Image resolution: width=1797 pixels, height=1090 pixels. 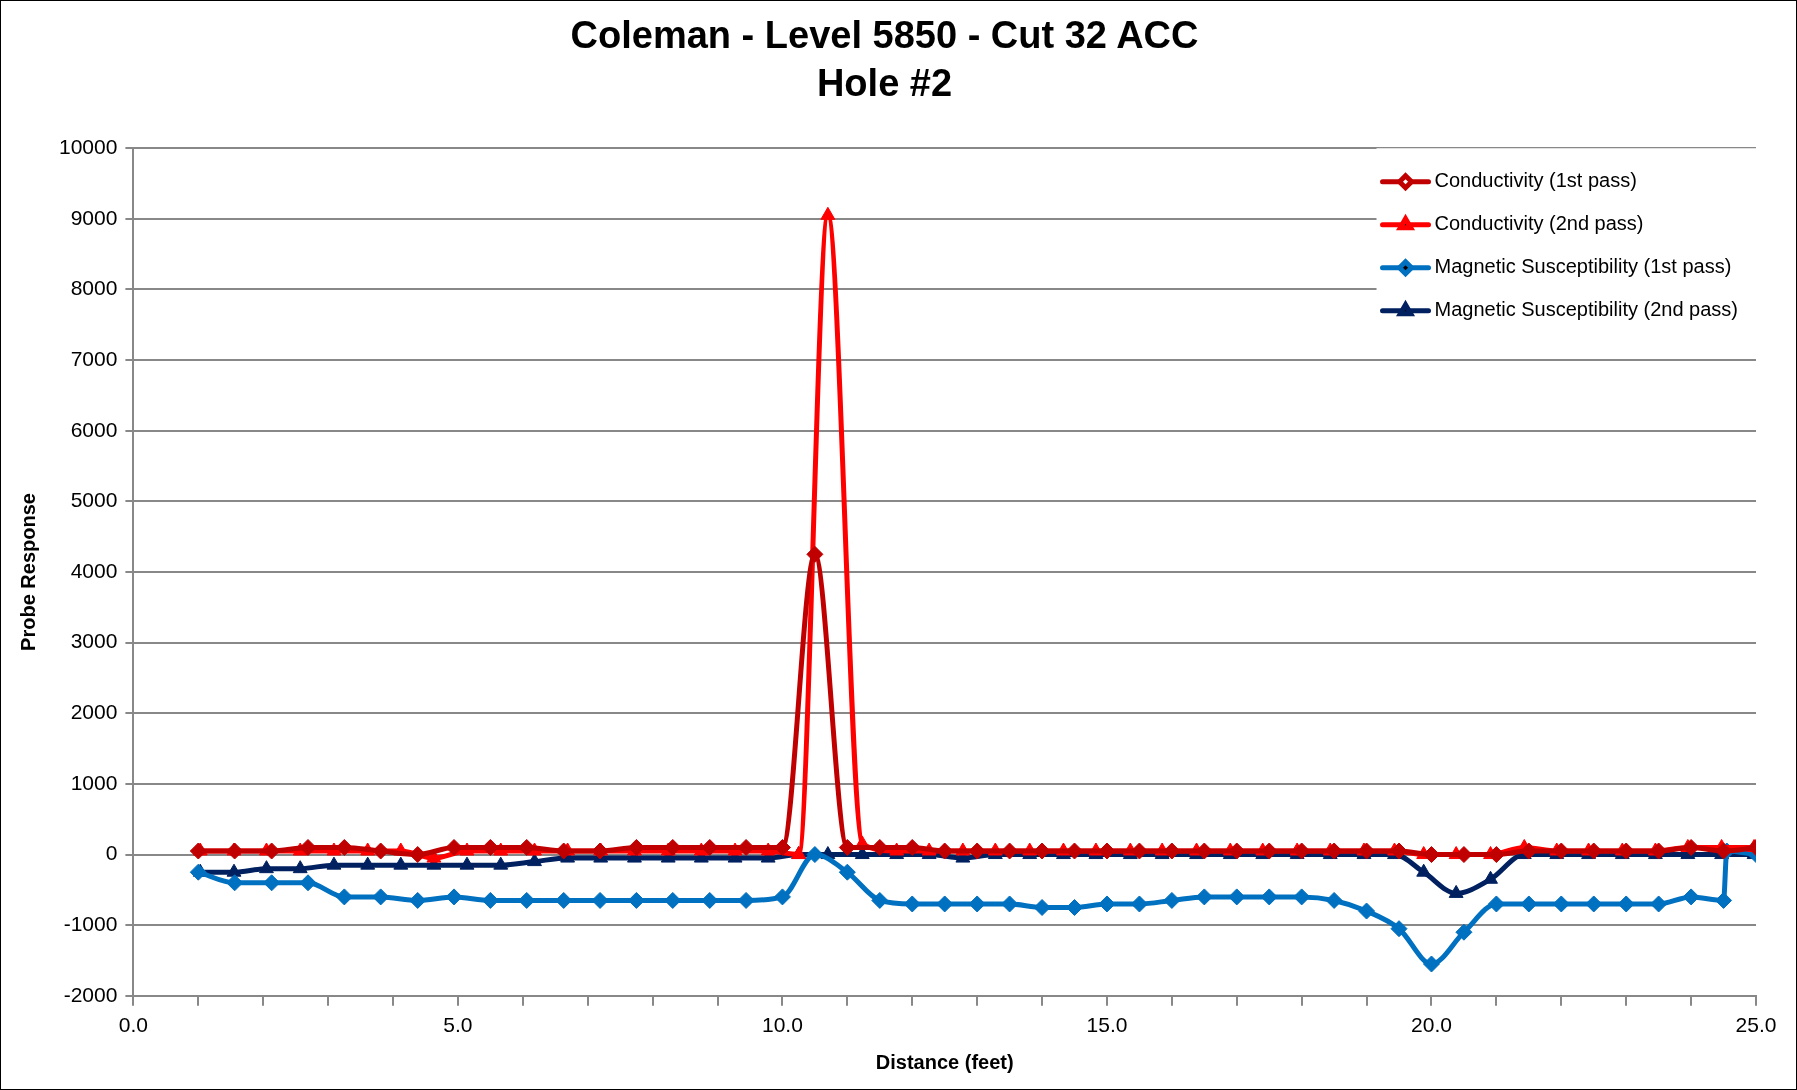 What do you see at coordinates (94, 712) in the screenshot?
I see `y-tick-label: 2000` at bounding box center [94, 712].